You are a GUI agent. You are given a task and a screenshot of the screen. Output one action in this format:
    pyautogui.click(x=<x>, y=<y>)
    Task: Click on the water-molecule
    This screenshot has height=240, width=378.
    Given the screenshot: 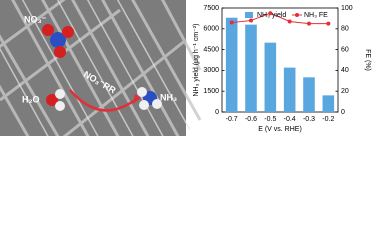 What is the action you would take?
    pyautogui.click(x=55, y=100)
    